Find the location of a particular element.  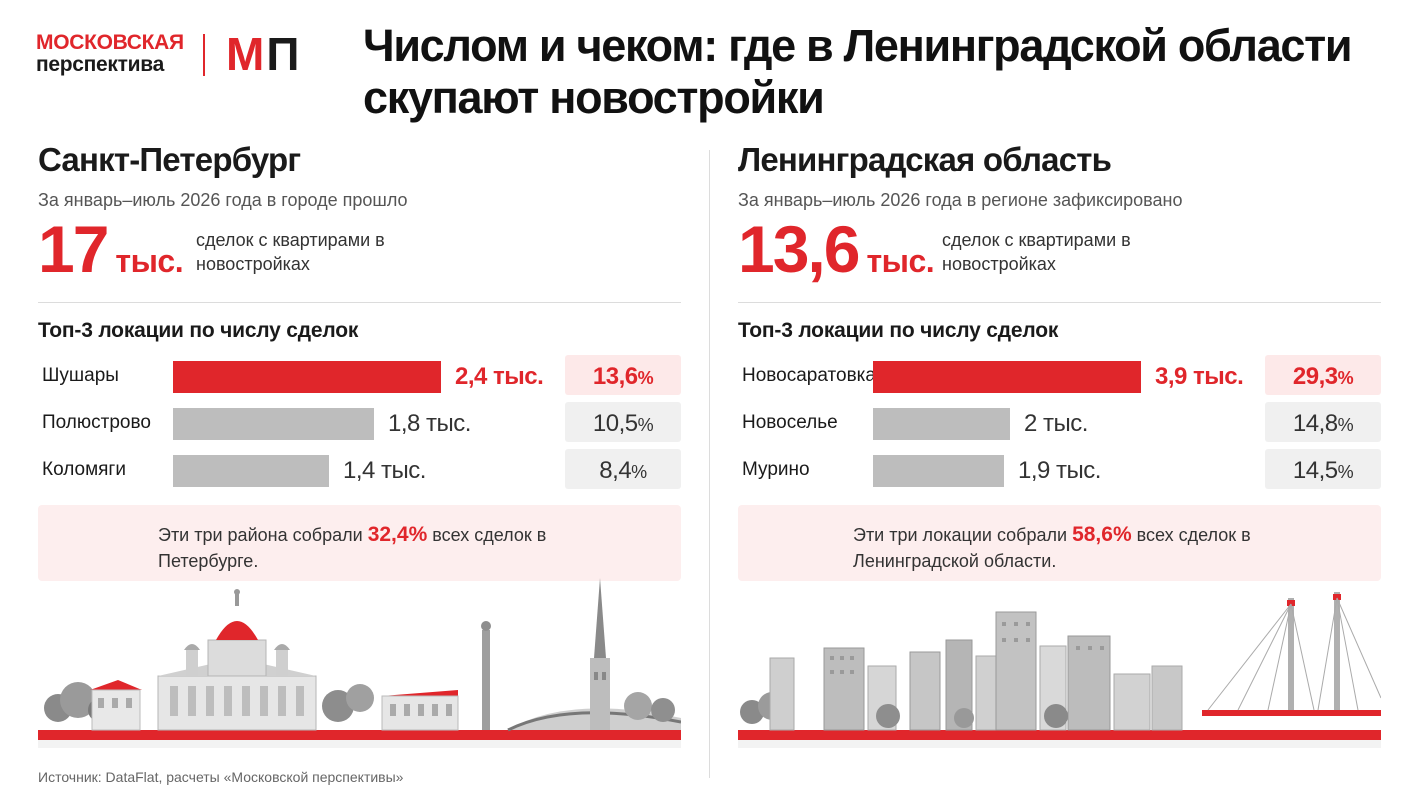

logo-mark-p: П is located at coordinates (284, 54).